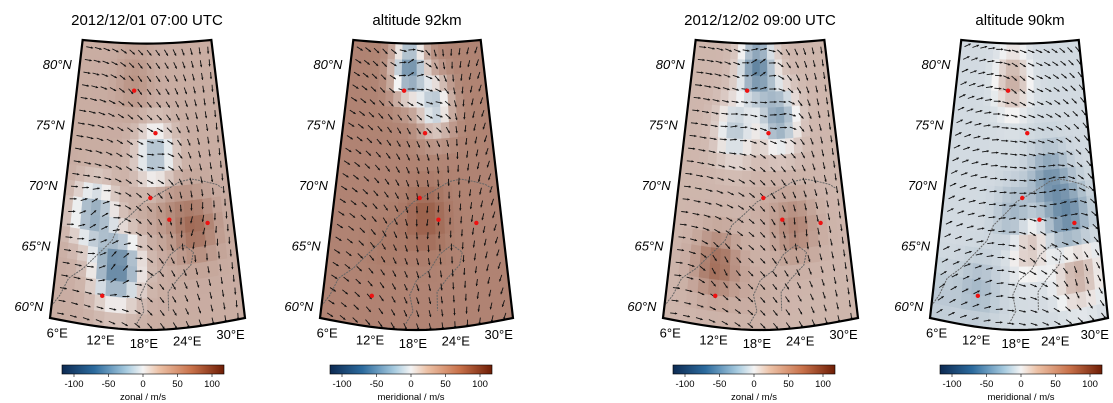  I want to click on lat-tick-label: 65°N, so click(36, 245).